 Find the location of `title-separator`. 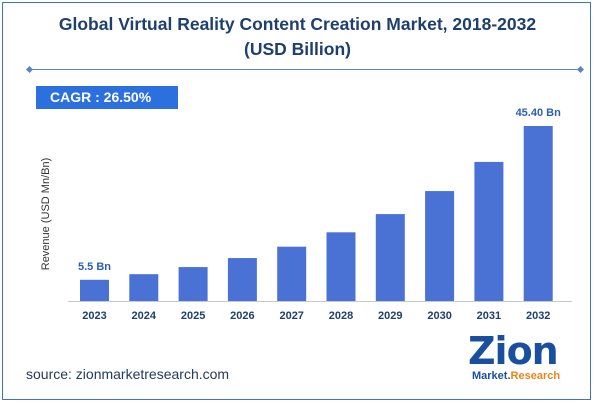

title-separator is located at coordinates (305, 69).